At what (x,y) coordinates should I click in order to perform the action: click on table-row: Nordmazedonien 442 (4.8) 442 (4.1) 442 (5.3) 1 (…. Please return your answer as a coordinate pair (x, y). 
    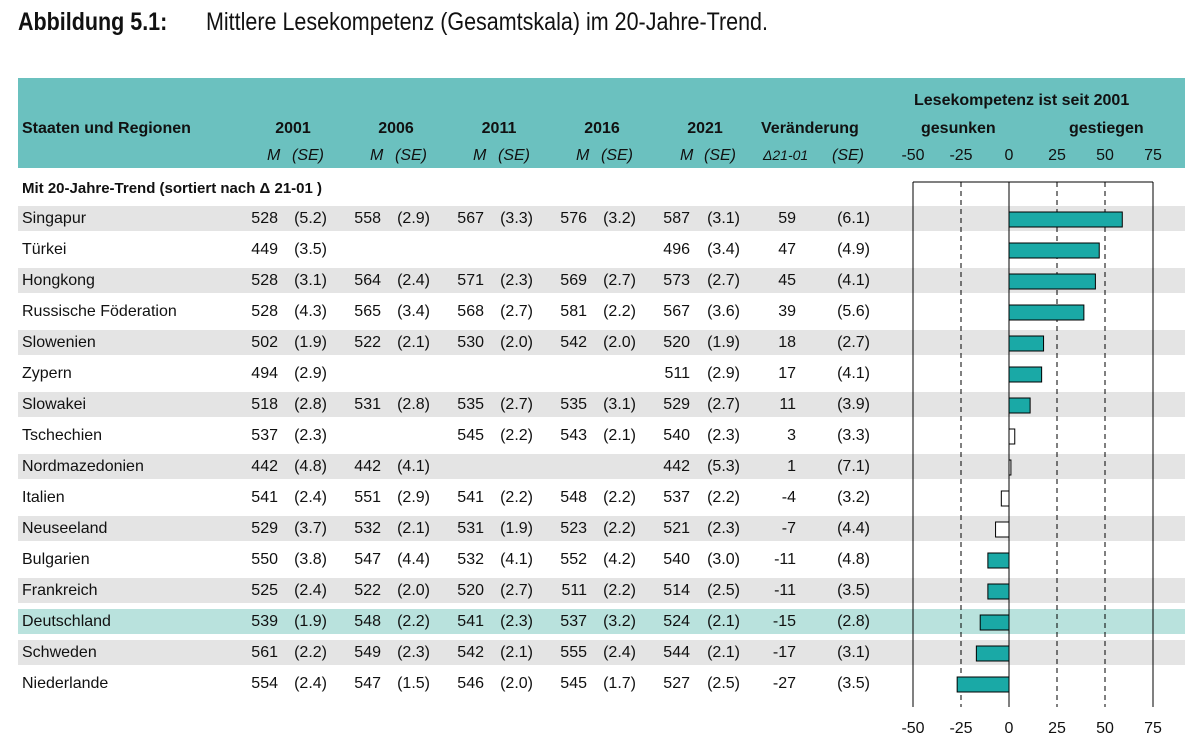
    Looking at the image, I should click on (601, 466).